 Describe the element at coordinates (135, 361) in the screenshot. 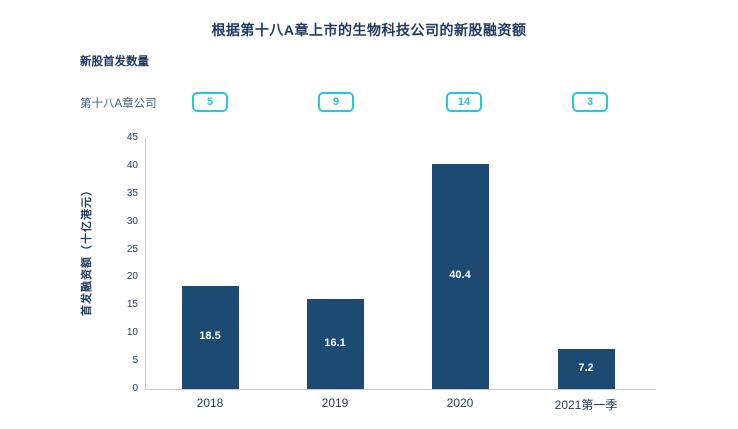

I see `y-tick-label: 5` at that location.